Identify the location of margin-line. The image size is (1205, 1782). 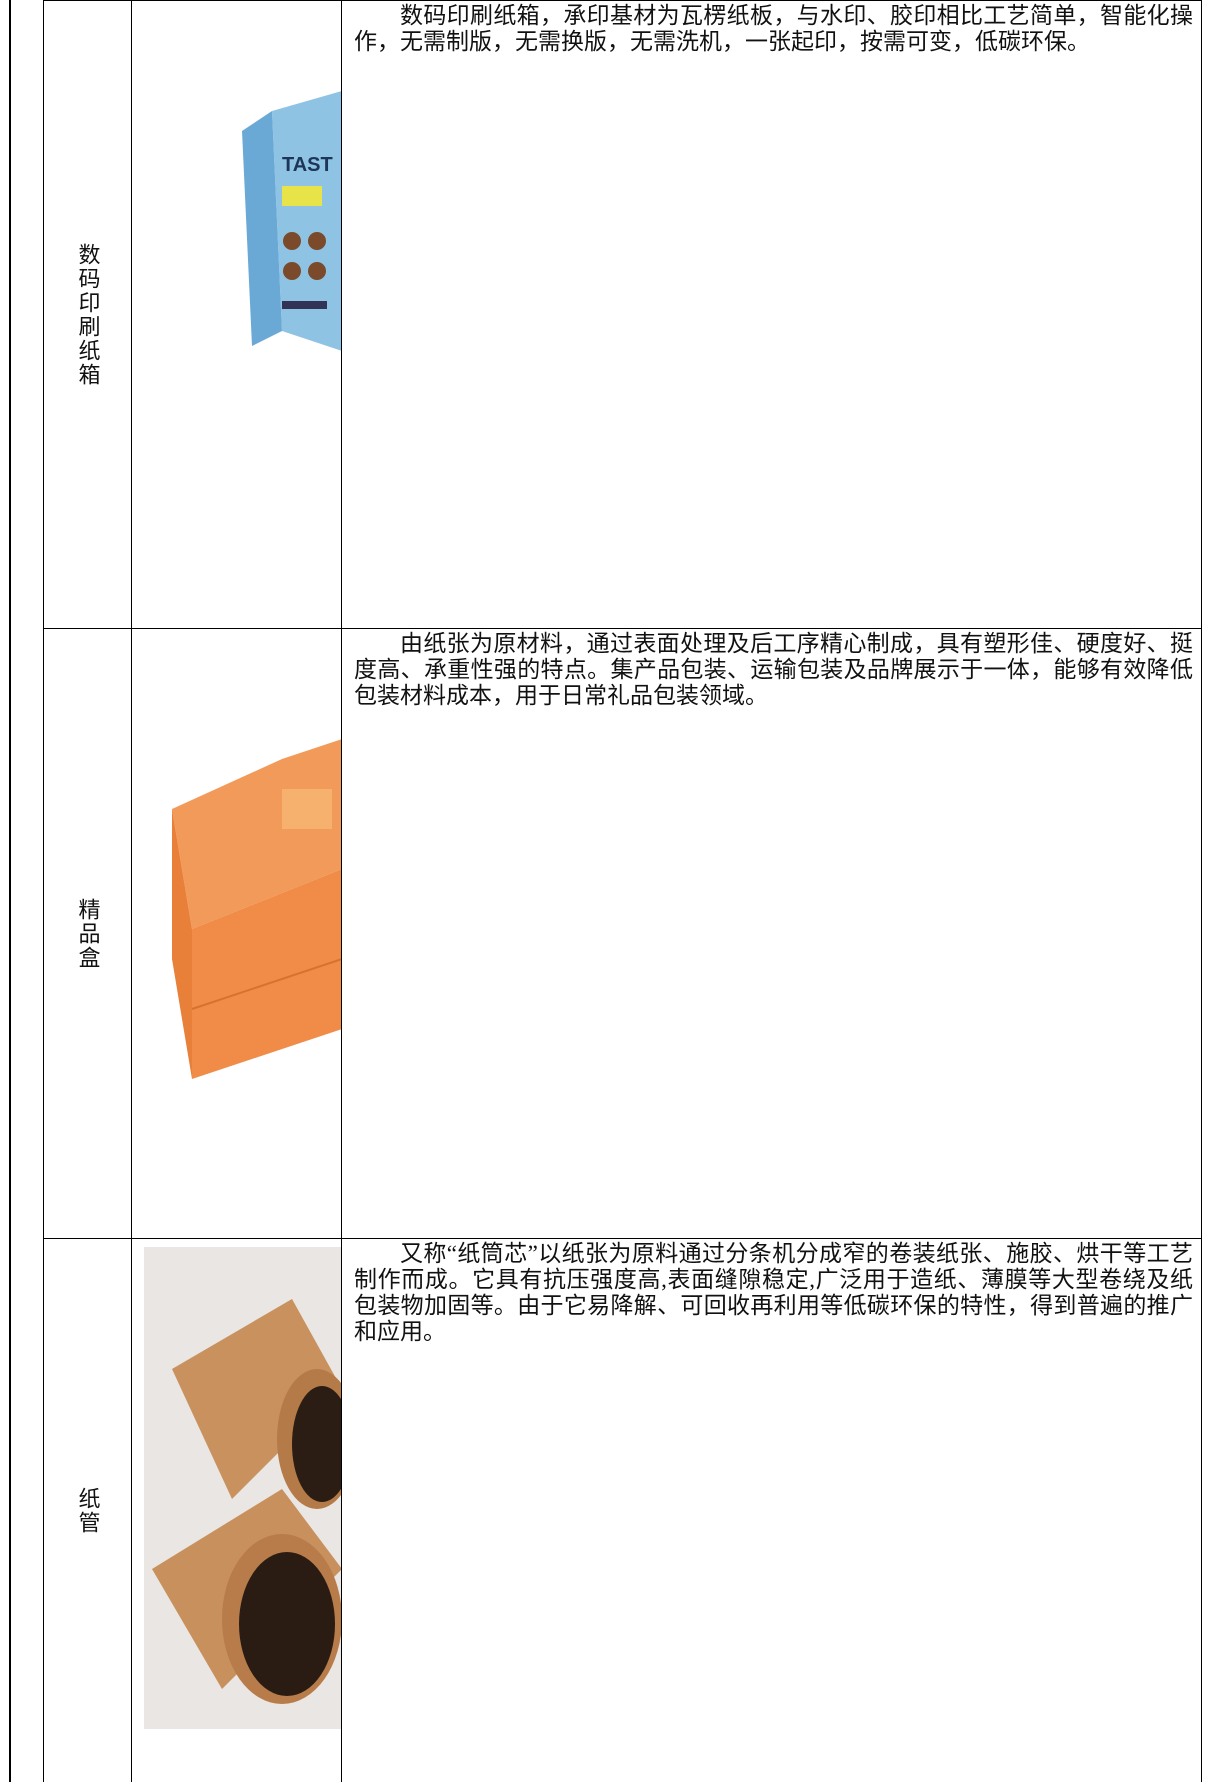
(10, 891).